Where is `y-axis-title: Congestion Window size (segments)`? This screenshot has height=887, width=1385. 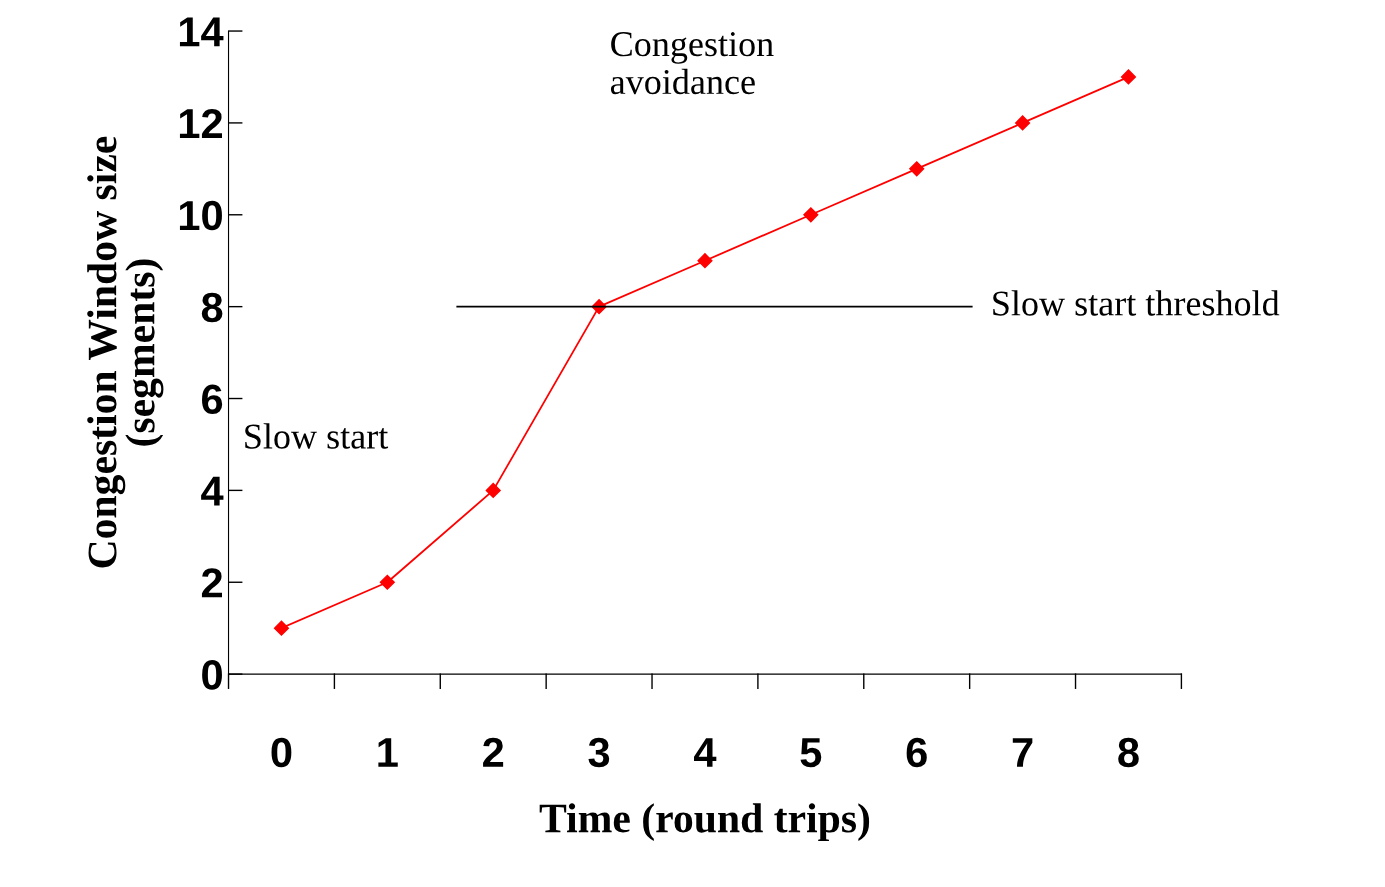
y-axis-title: Congestion Window size (segments) is located at coordinates (125, 352).